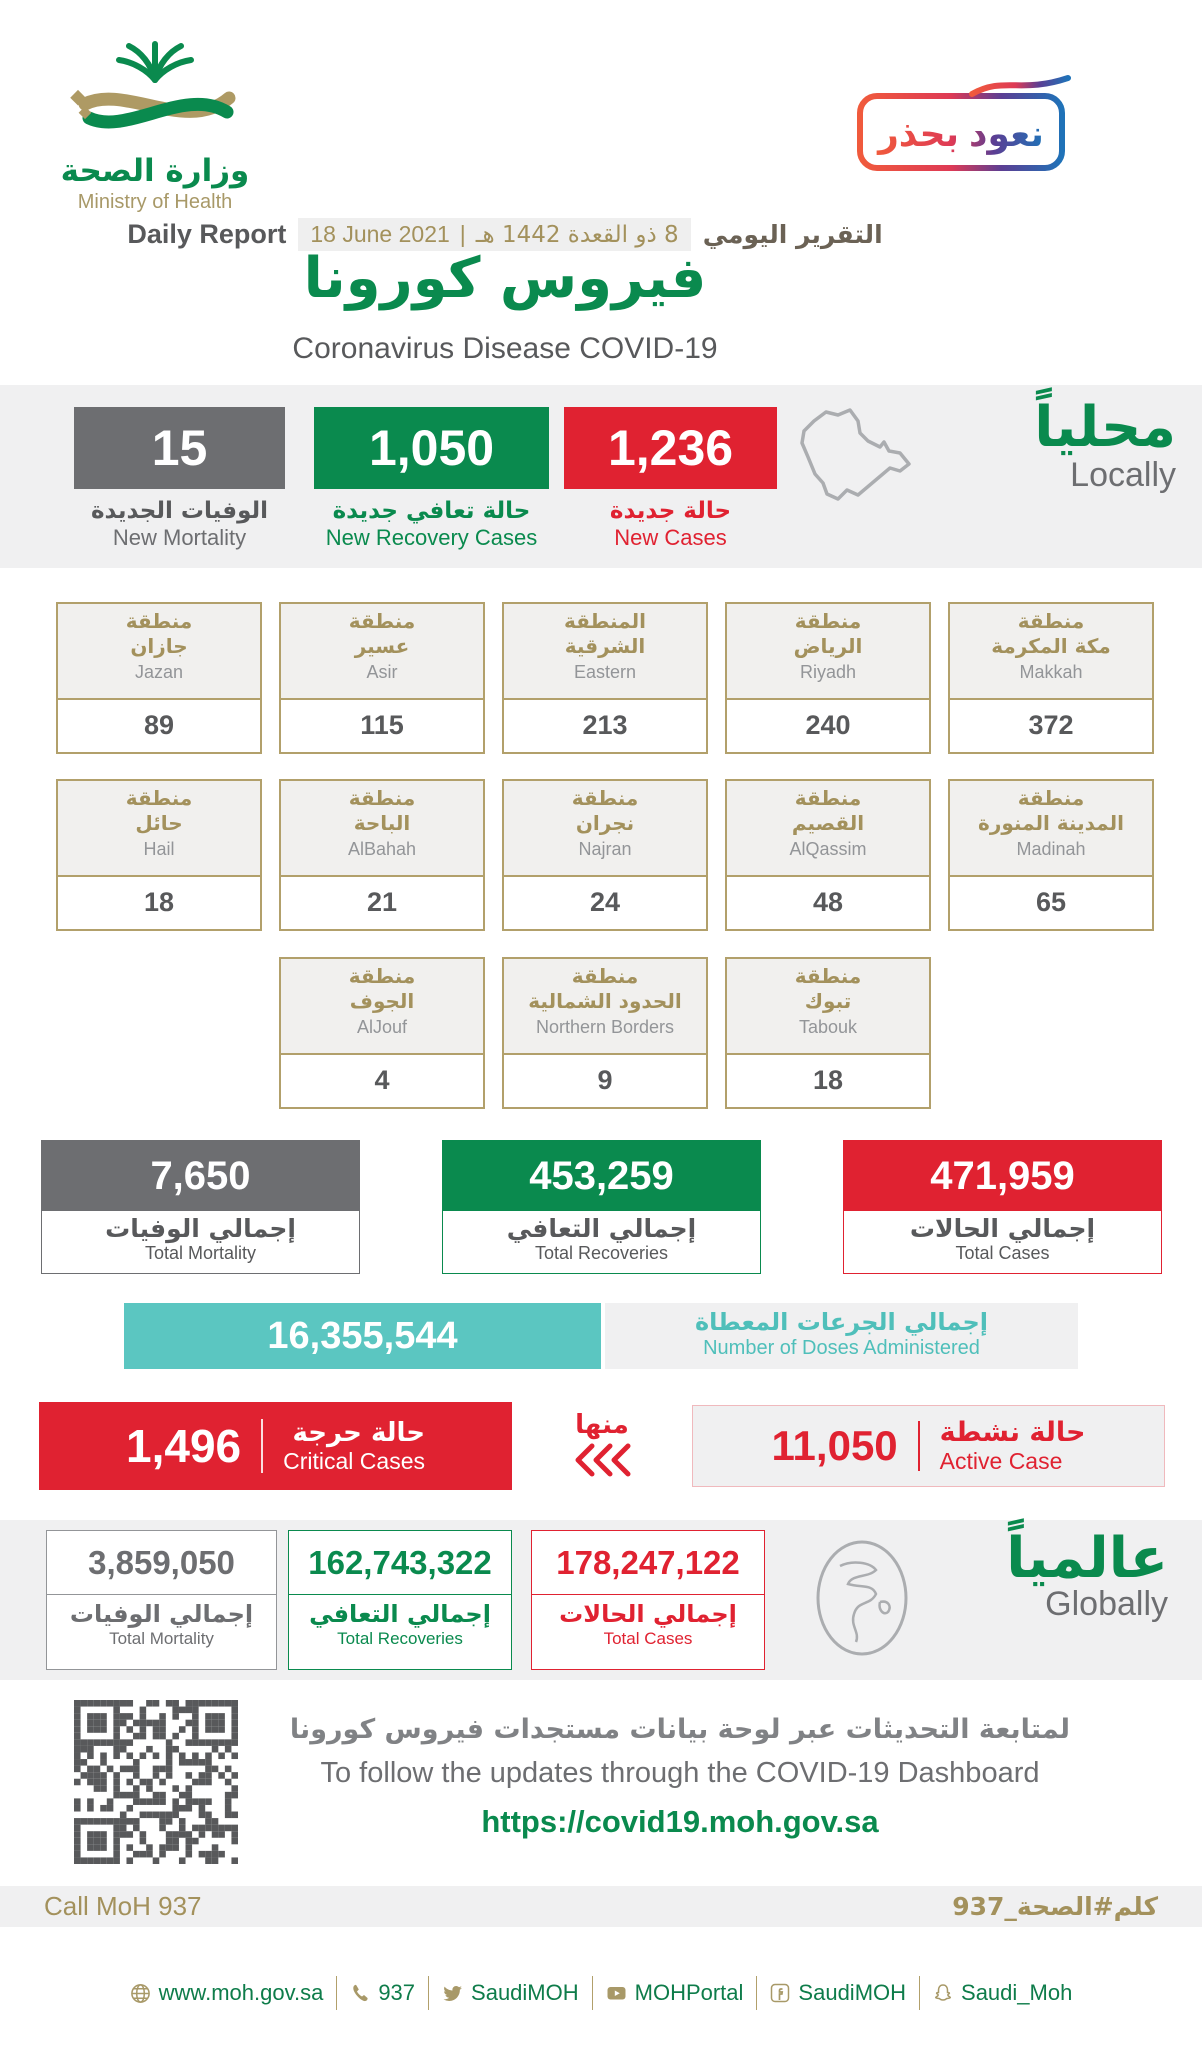 The image size is (1202, 2048). Describe the element at coordinates (262, 1446) in the screenshot. I see `divider` at that location.